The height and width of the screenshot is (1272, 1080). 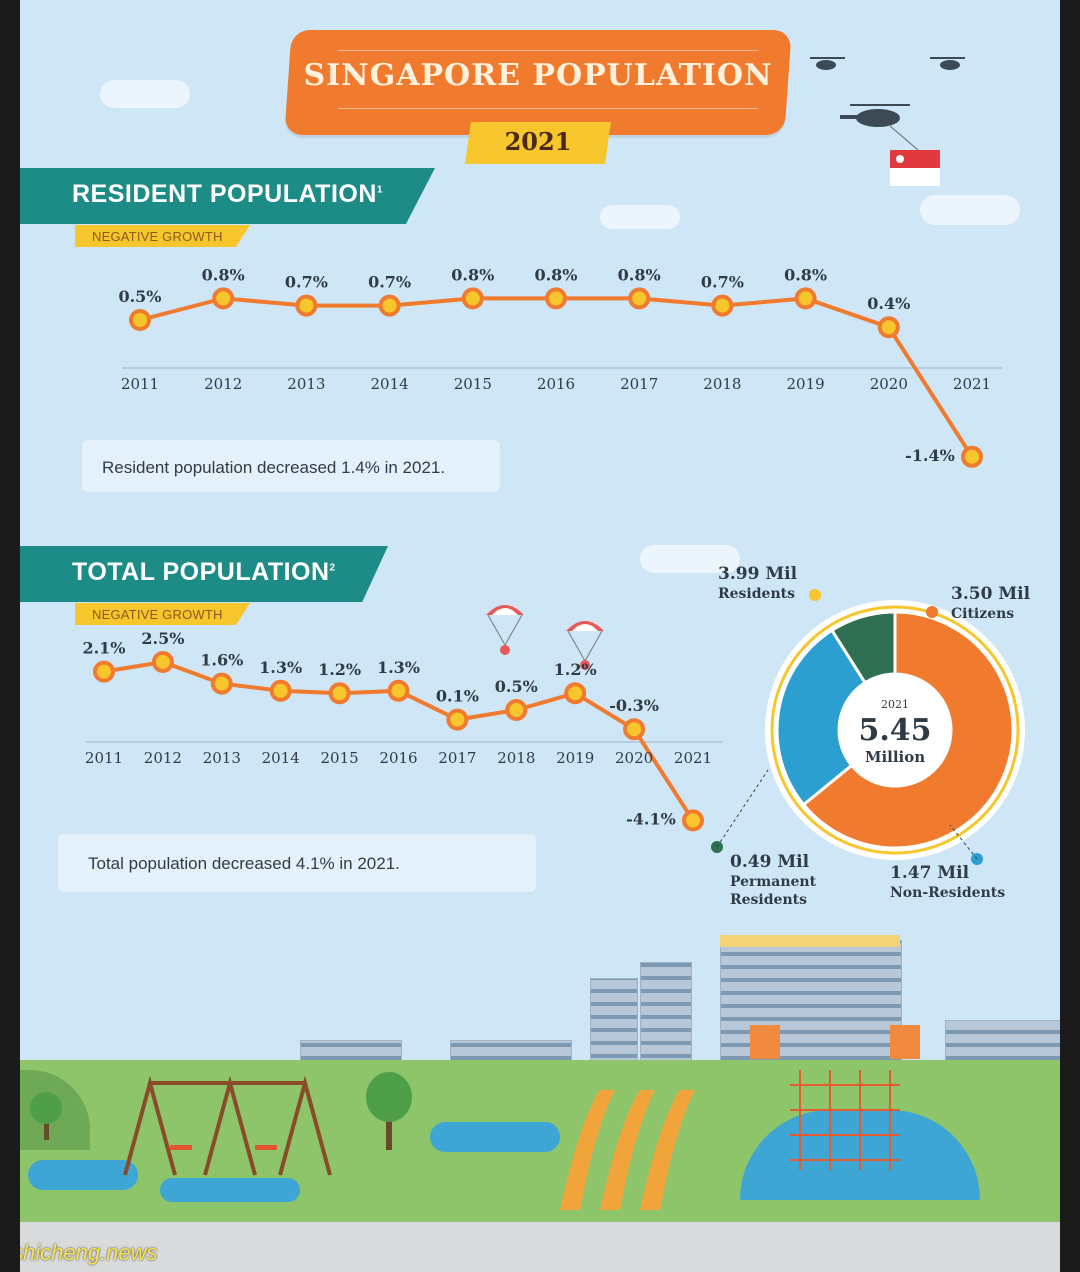 What do you see at coordinates (963, 842) in the screenshot?
I see `callout-leader` at bounding box center [963, 842].